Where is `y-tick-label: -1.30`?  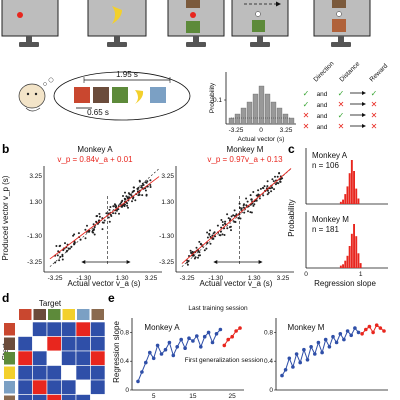 y-tick-label: -1.30 is located at coordinates (166, 236).